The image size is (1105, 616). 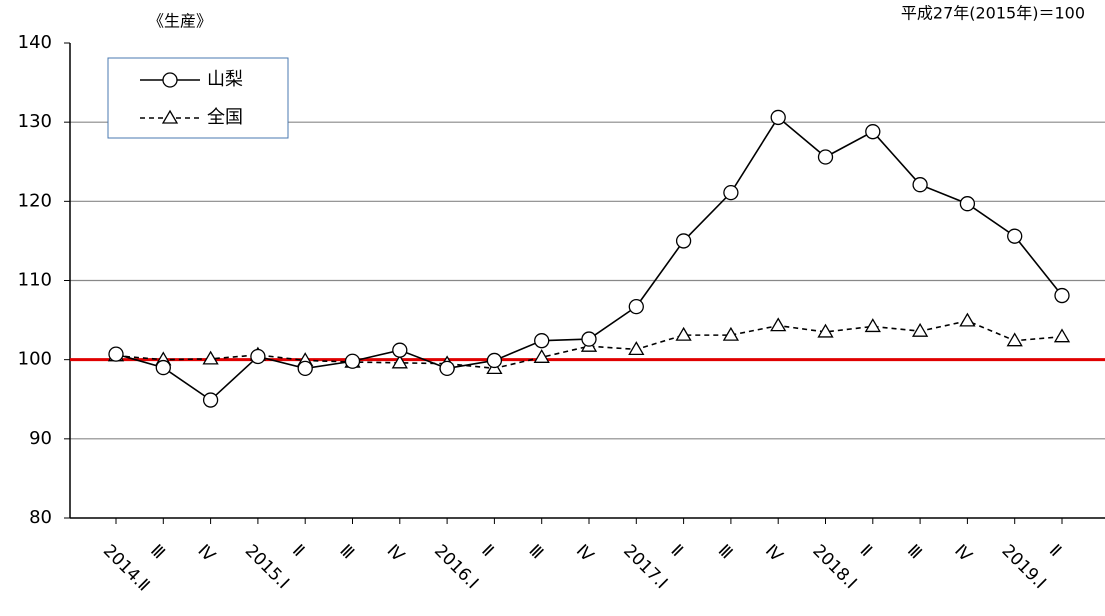 What do you see at coordinates (834, 567) in the screenshot?
I see `x-tick-label: 2018.Ⅰ` at bounding box center [834, 567].